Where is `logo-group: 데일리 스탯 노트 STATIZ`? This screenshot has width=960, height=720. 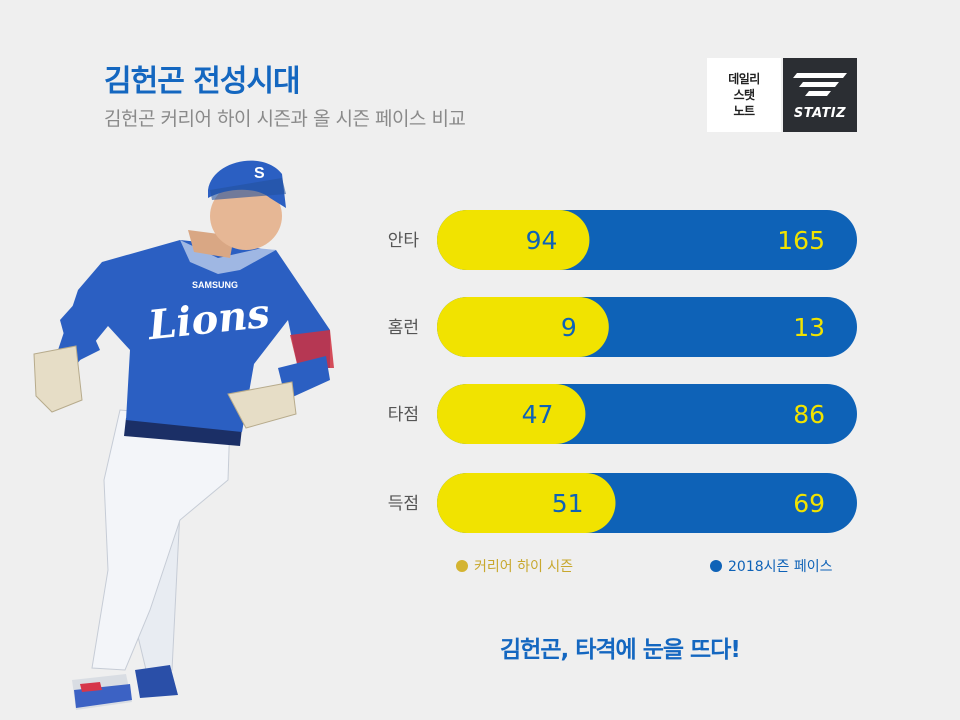
logo-group: 데일리 스탯 노트 STATIZ is located at coordinates (782, 95).